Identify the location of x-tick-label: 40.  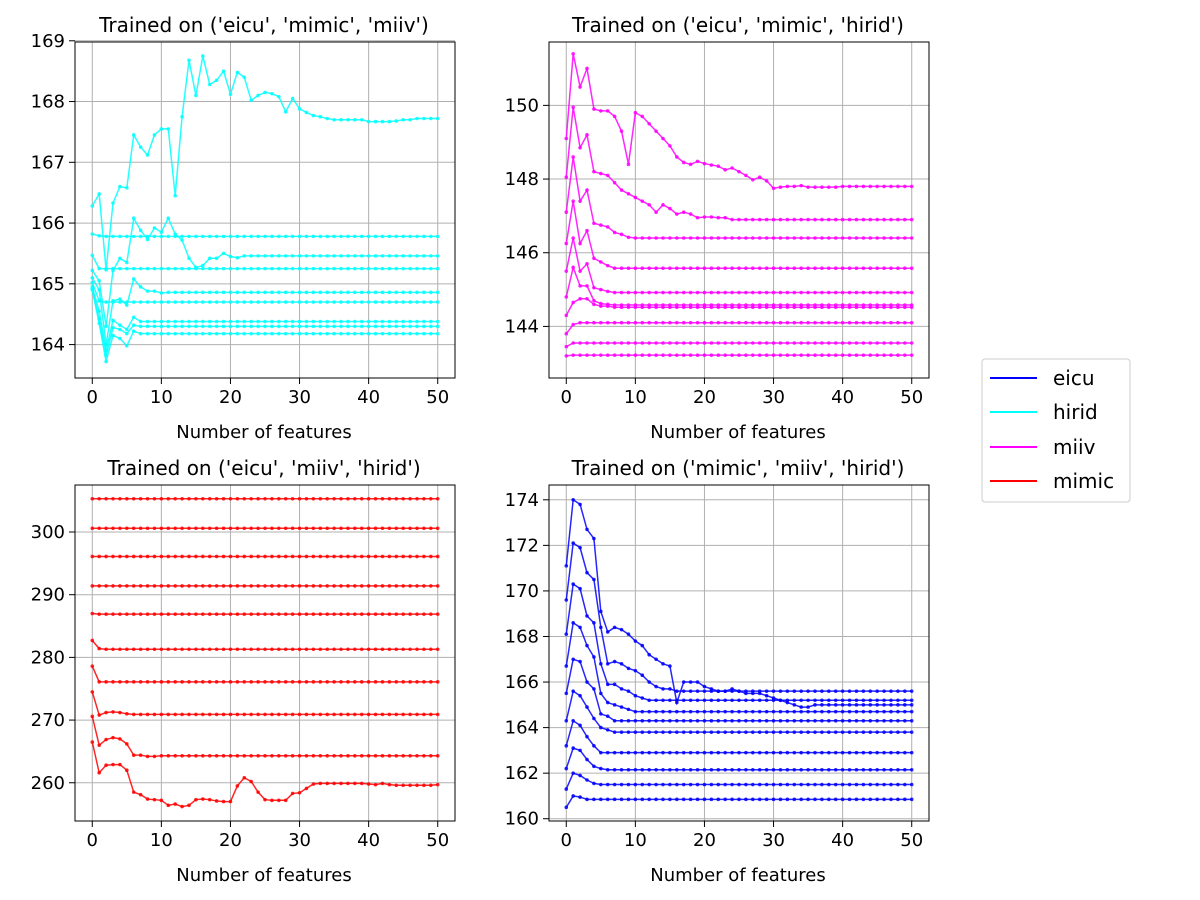
(842, 840).